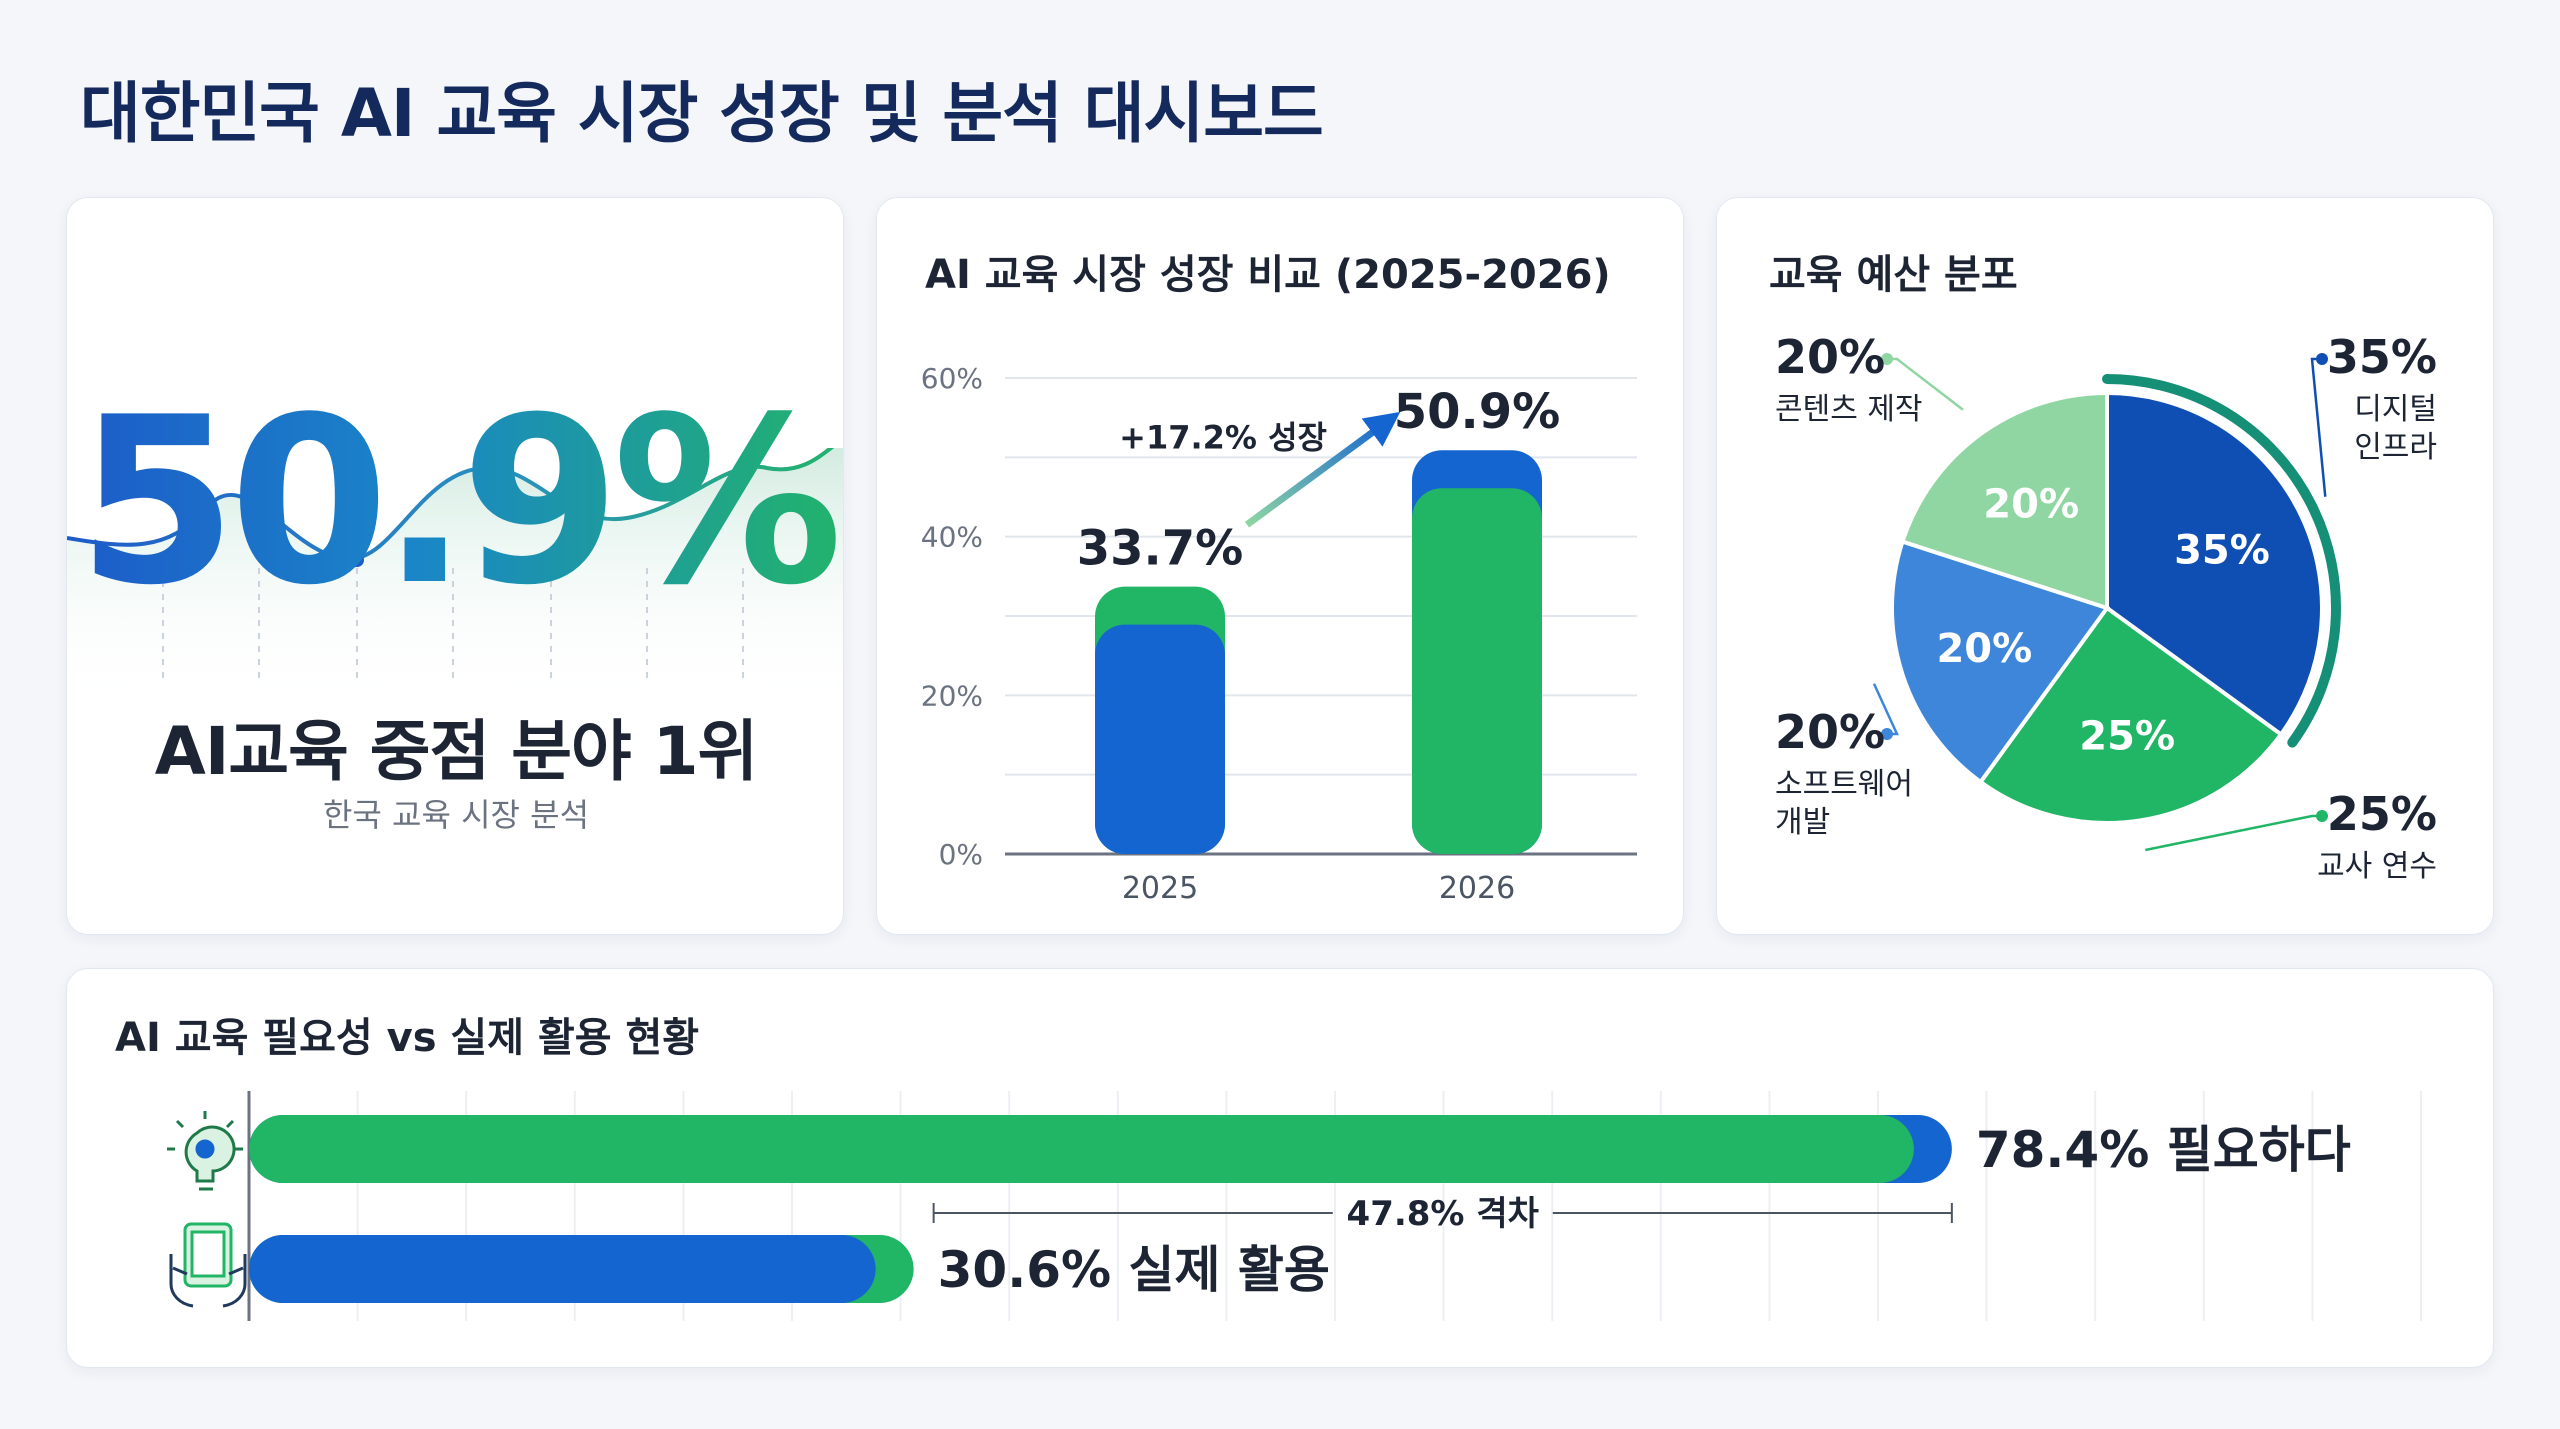  What do you see at coordinates (2127, 736) in the screenshot?
I see `pie-slice-pct: 25%` at bounding box center [2127, 736].